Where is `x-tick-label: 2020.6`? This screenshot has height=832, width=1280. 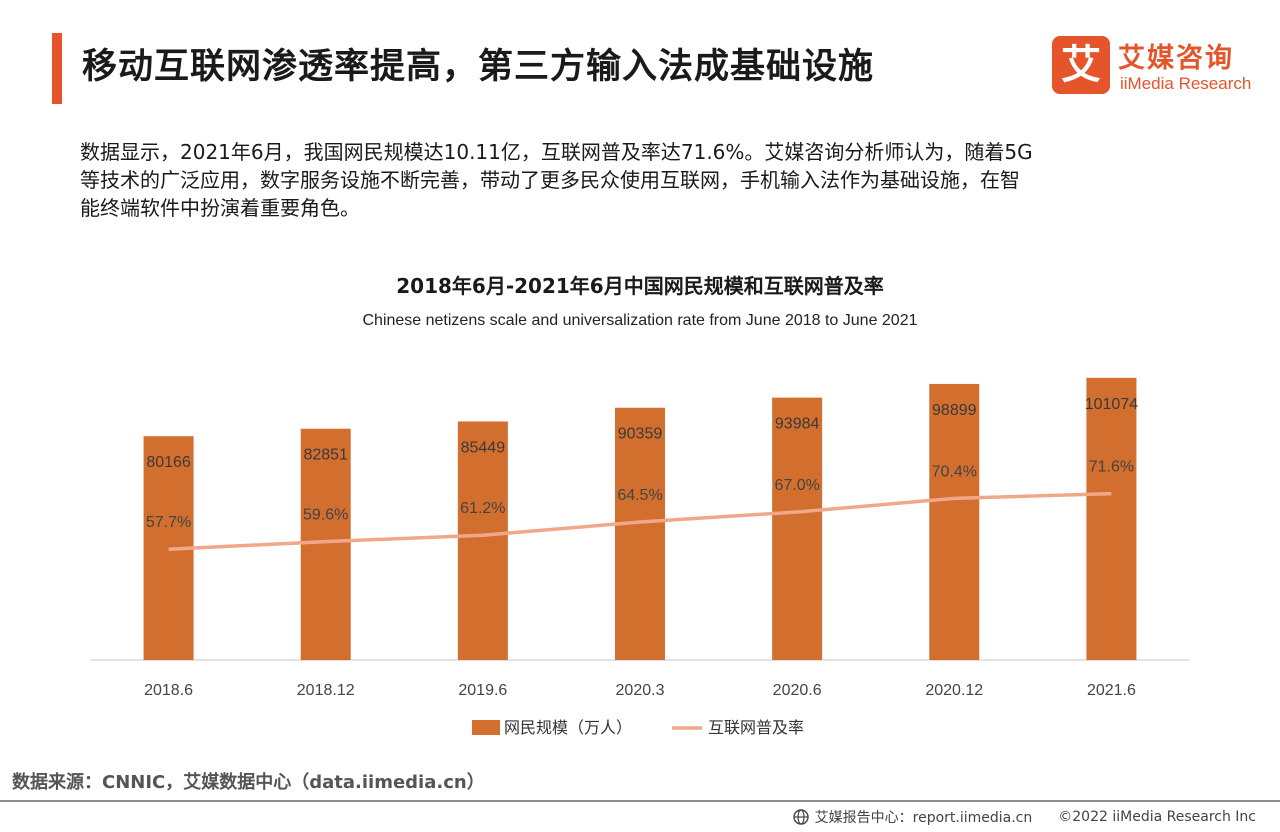 x-tick-label: 2020.6 is located at coordinates (797, 690).